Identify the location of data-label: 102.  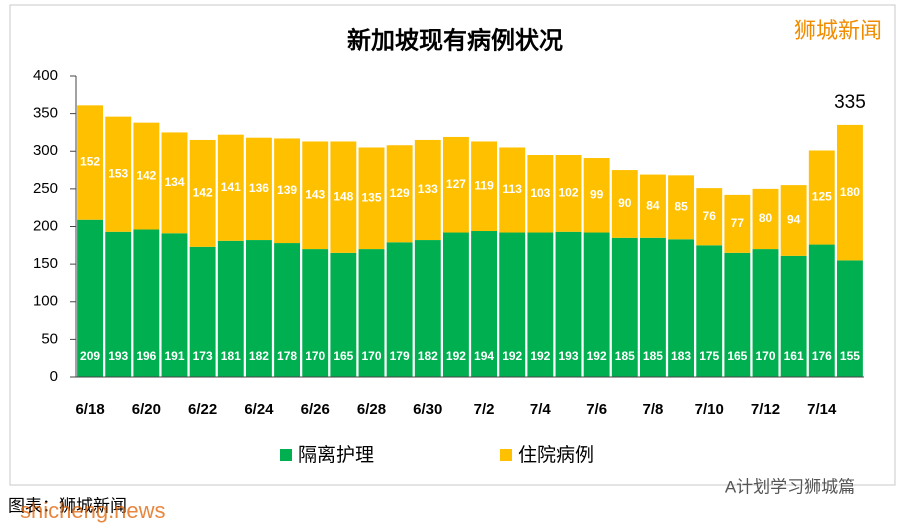
(568, 193).